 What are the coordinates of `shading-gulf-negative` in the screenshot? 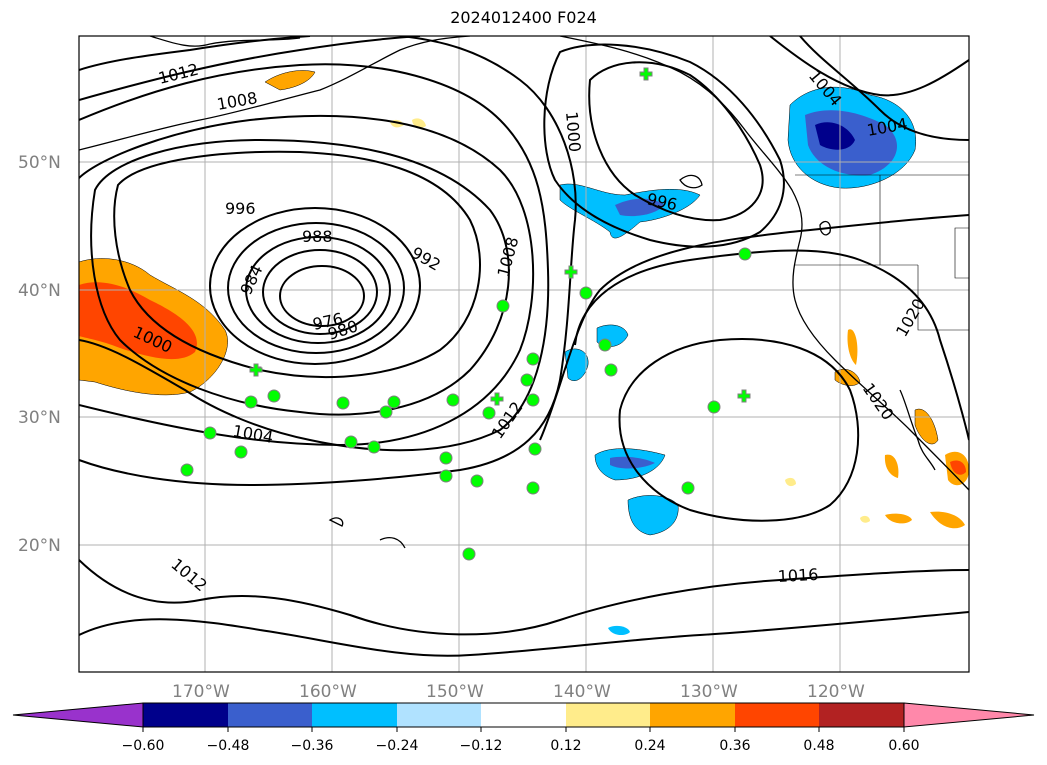 It's located at (630, 211).